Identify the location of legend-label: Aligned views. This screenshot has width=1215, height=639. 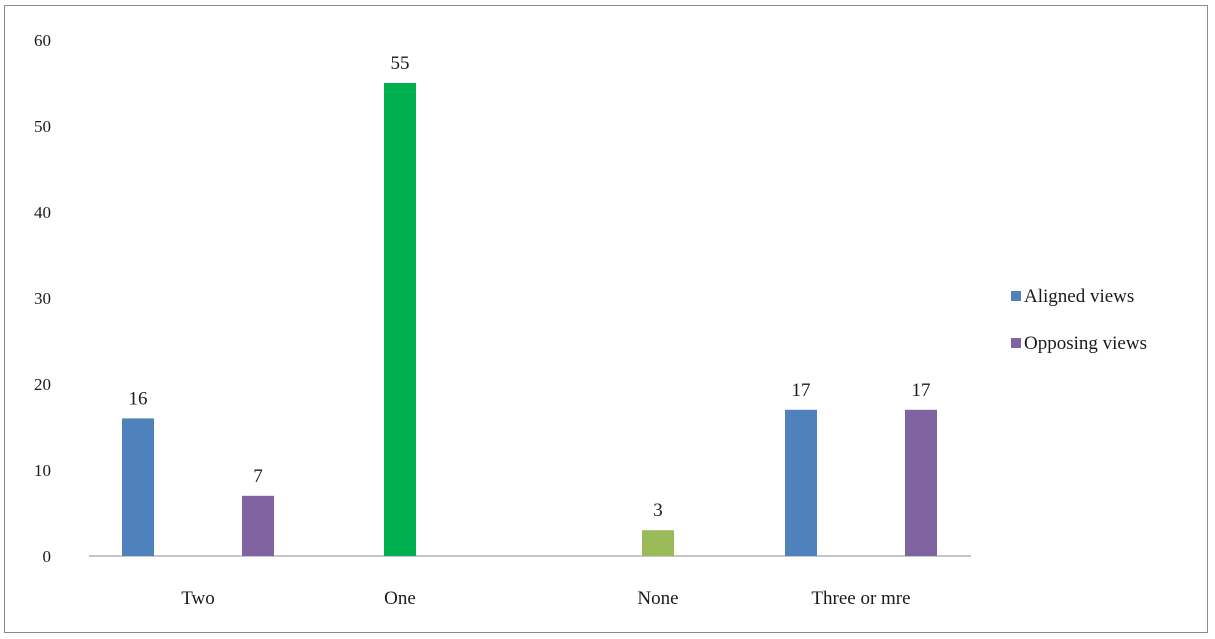
(1079, 296).